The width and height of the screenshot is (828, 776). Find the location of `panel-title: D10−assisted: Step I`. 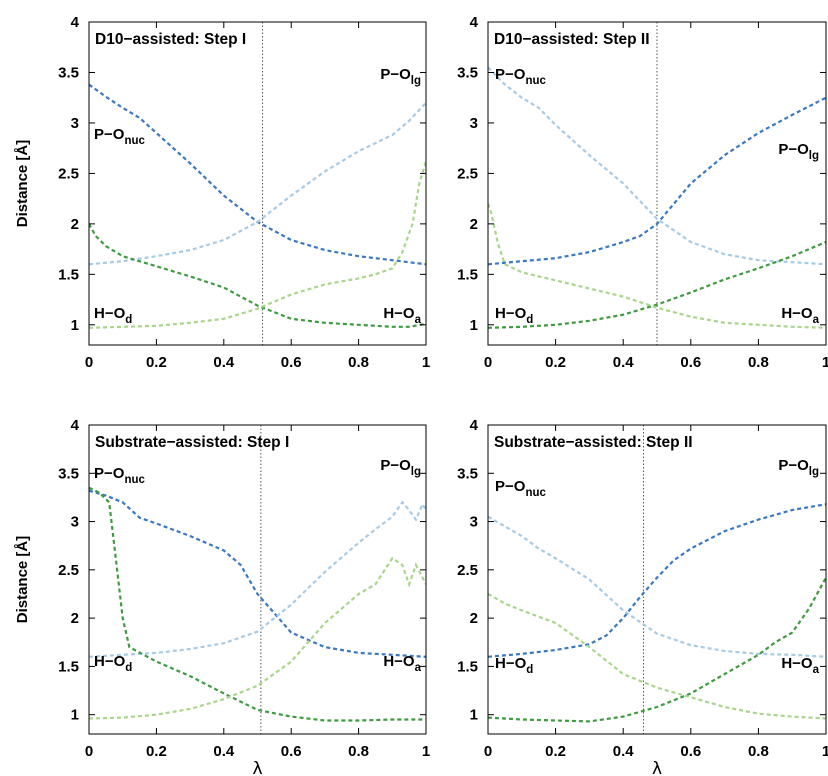

panel-title: D10−assisted: Step I is located at coordinates (170, 39).